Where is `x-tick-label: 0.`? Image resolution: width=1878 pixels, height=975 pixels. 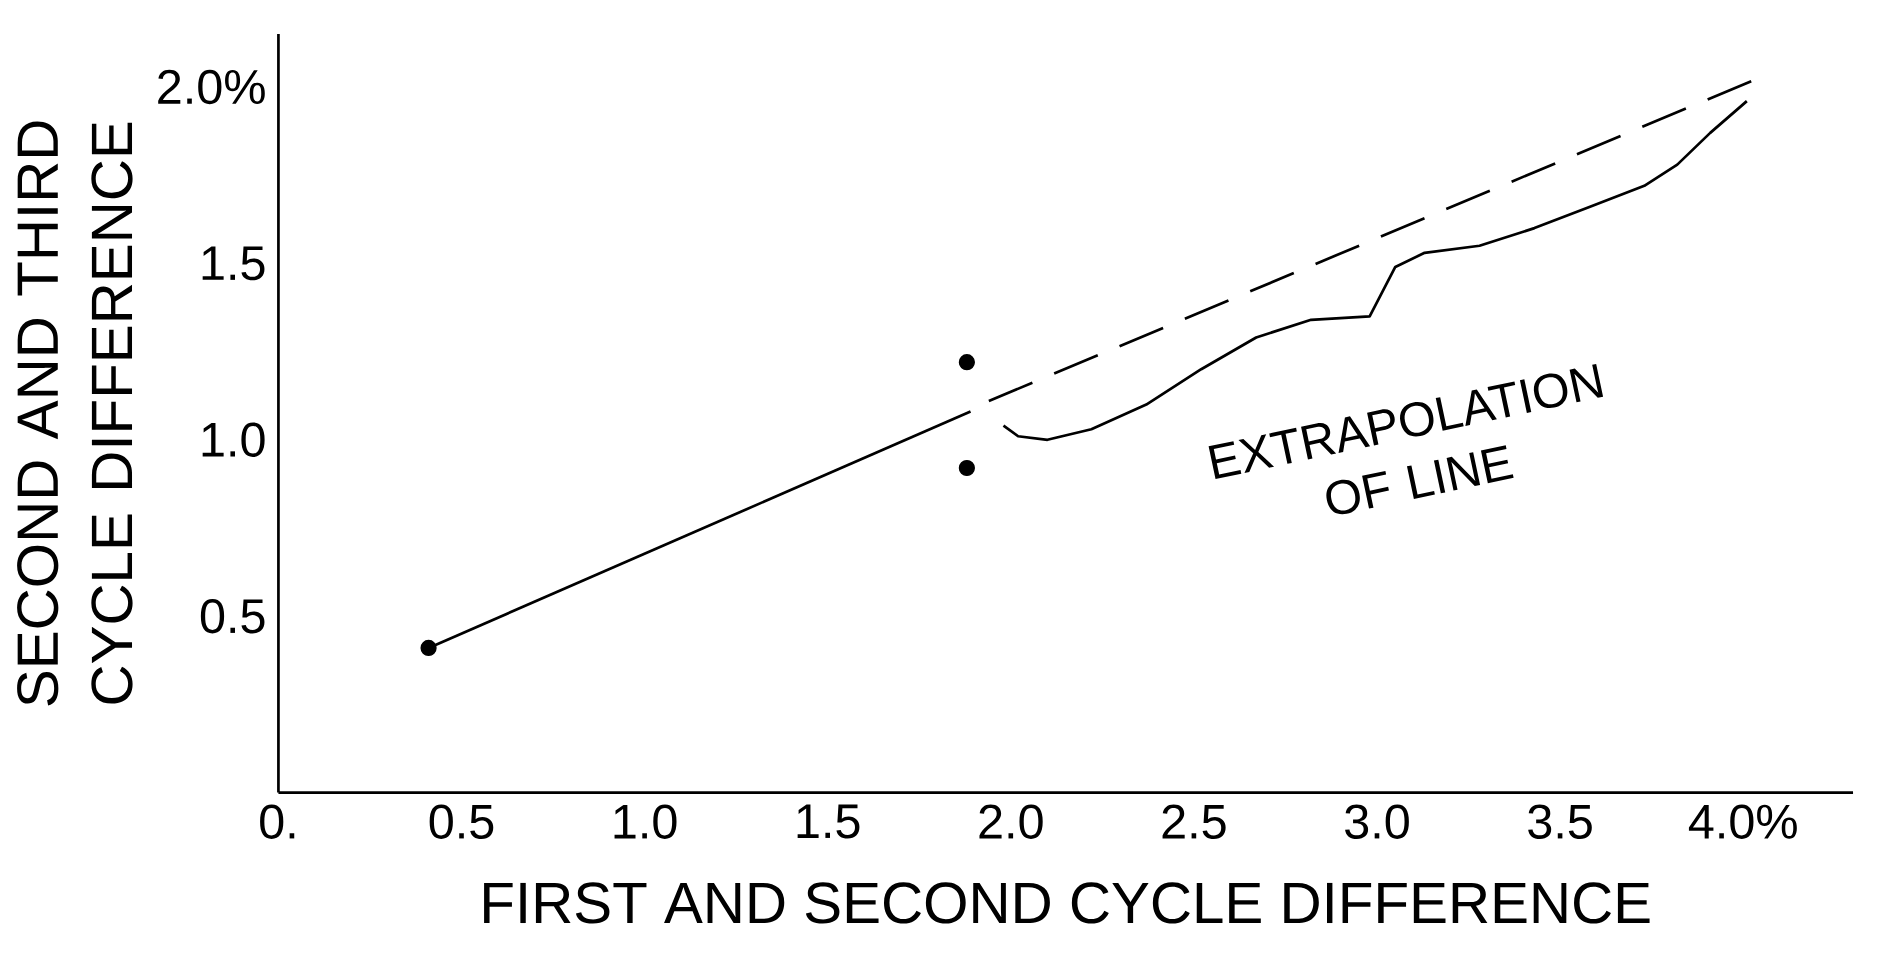
x-tick-label: 0. is located at coordinates (277, 821).